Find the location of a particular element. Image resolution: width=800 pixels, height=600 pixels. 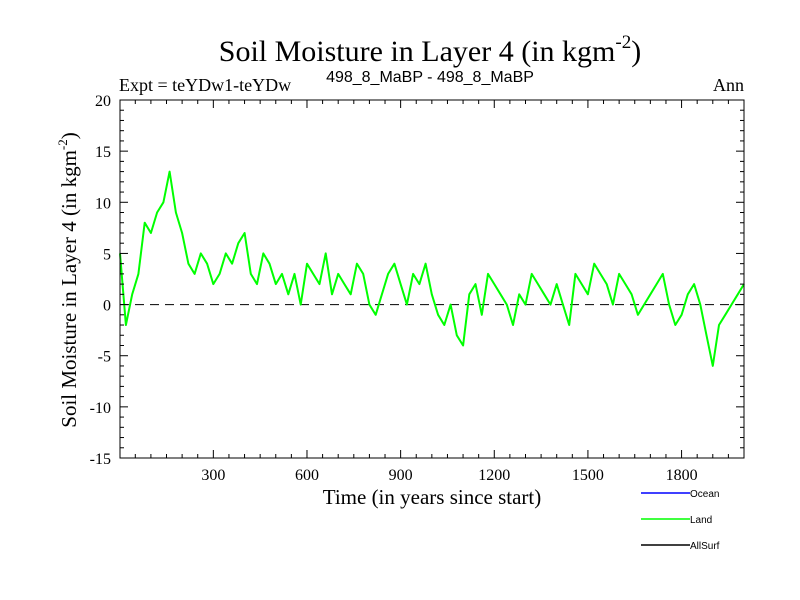

legend-label-ocean: Ocean is located at coordinates (704, 494).